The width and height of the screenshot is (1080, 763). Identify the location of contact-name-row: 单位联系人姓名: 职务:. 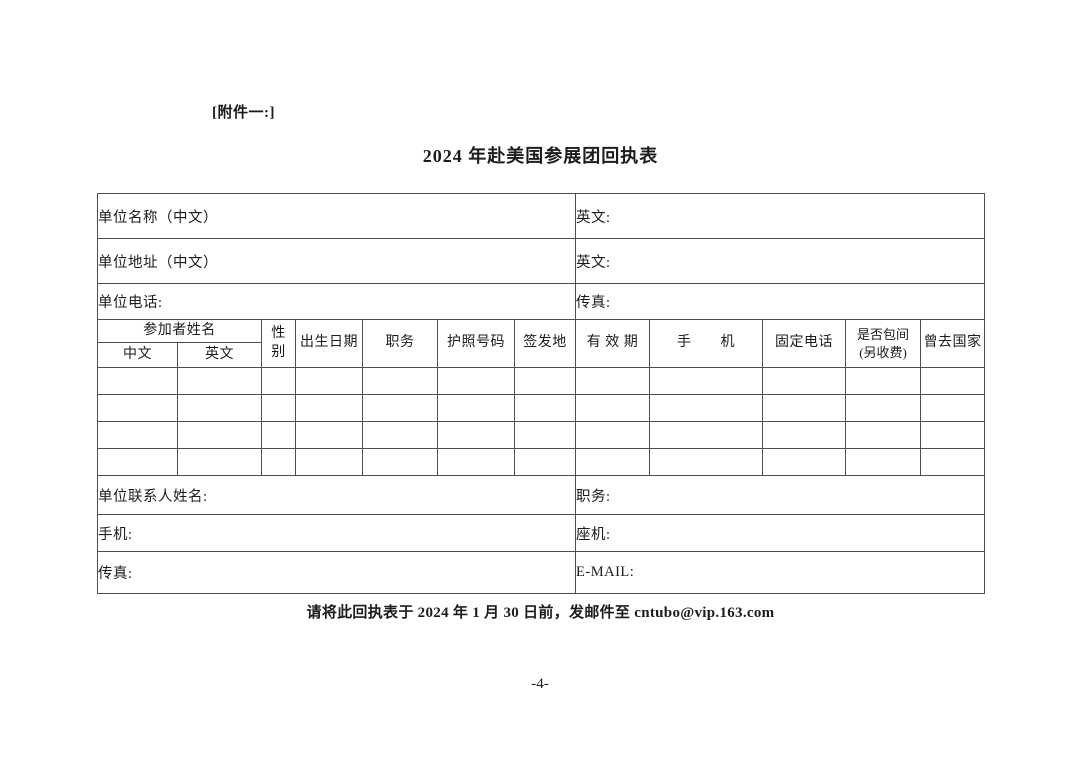
(541, 495).